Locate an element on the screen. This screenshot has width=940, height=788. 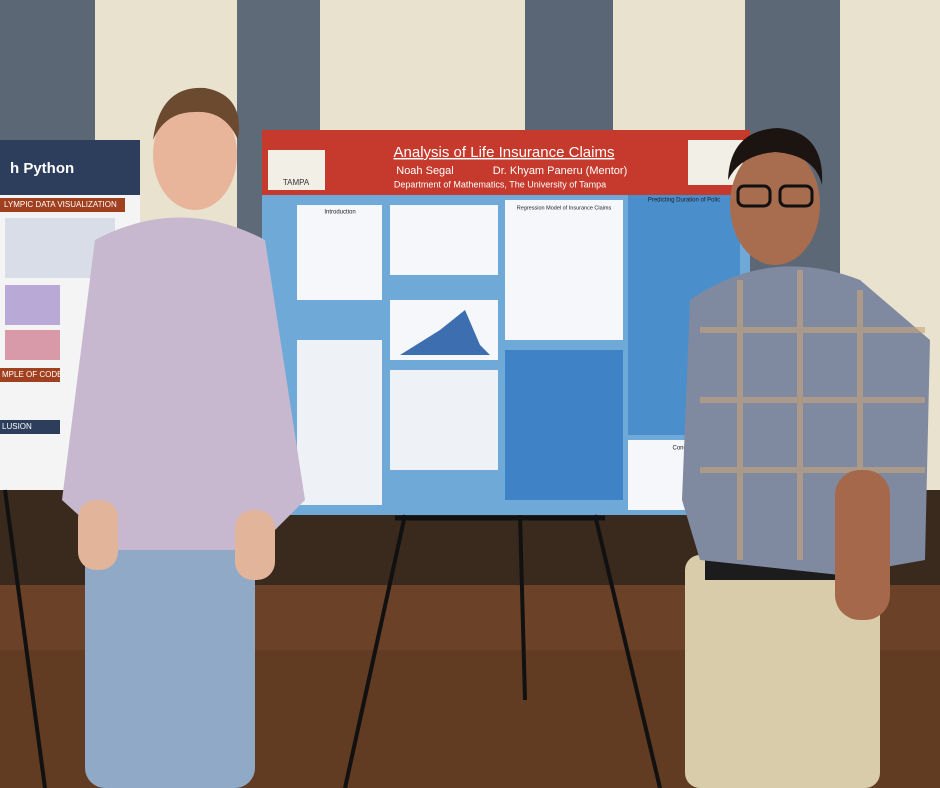
section-heading: Regression Model of Insurance Claims is located at coordinates (564, 208).